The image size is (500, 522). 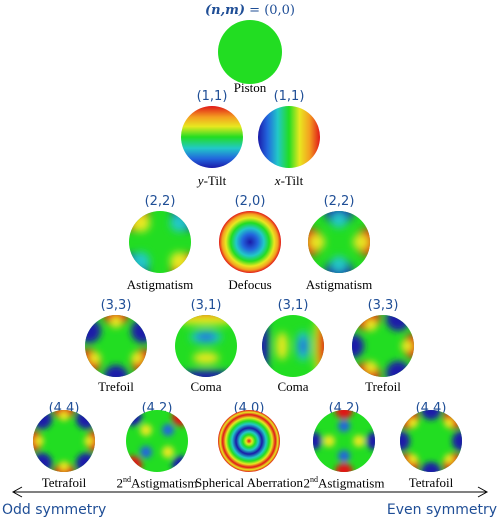 What do you see at coordinates (157, 441) in the screenshot?
I see `astig2-left-disc` at bounding box center [157, 441].